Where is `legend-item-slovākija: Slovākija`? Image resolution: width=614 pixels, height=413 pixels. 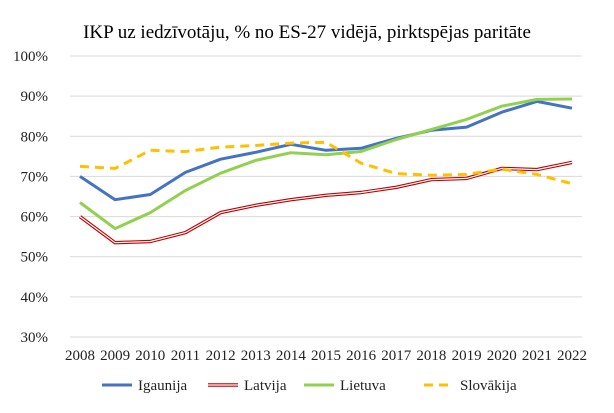 legend-item-slovākija: Slovākija is located at coordinates (470, 386).